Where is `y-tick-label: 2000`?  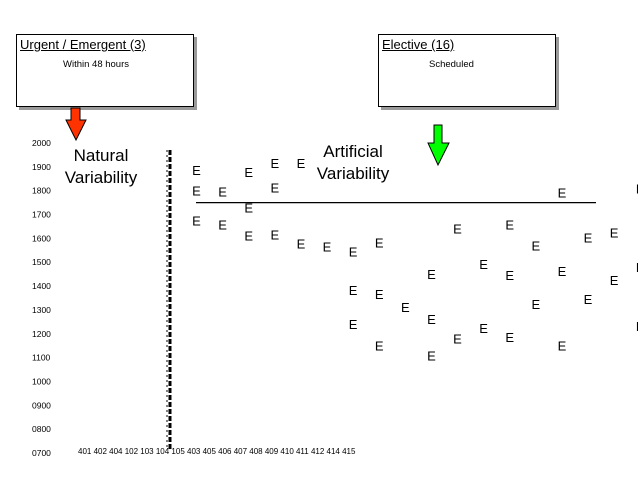
y-tick-label: 2000 is located at coordinates (41, 143).